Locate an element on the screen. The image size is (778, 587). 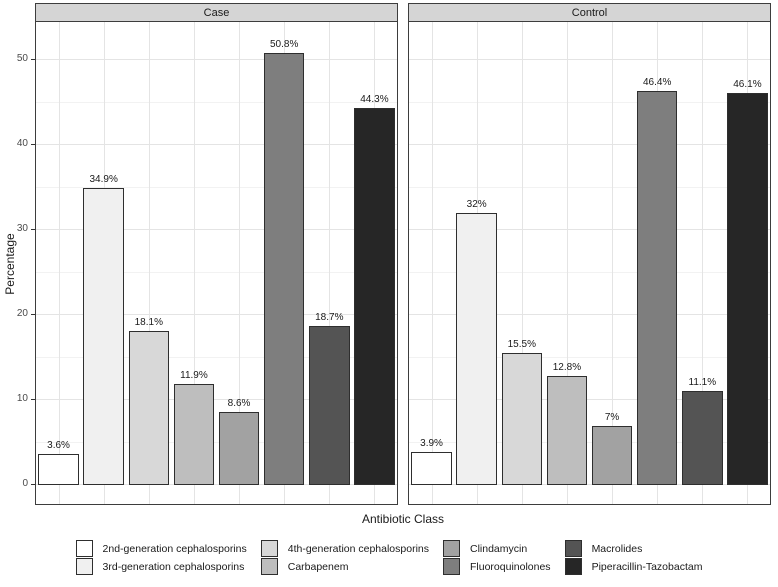
legend-swatch-macrolides is located at coordinates (573, 548).